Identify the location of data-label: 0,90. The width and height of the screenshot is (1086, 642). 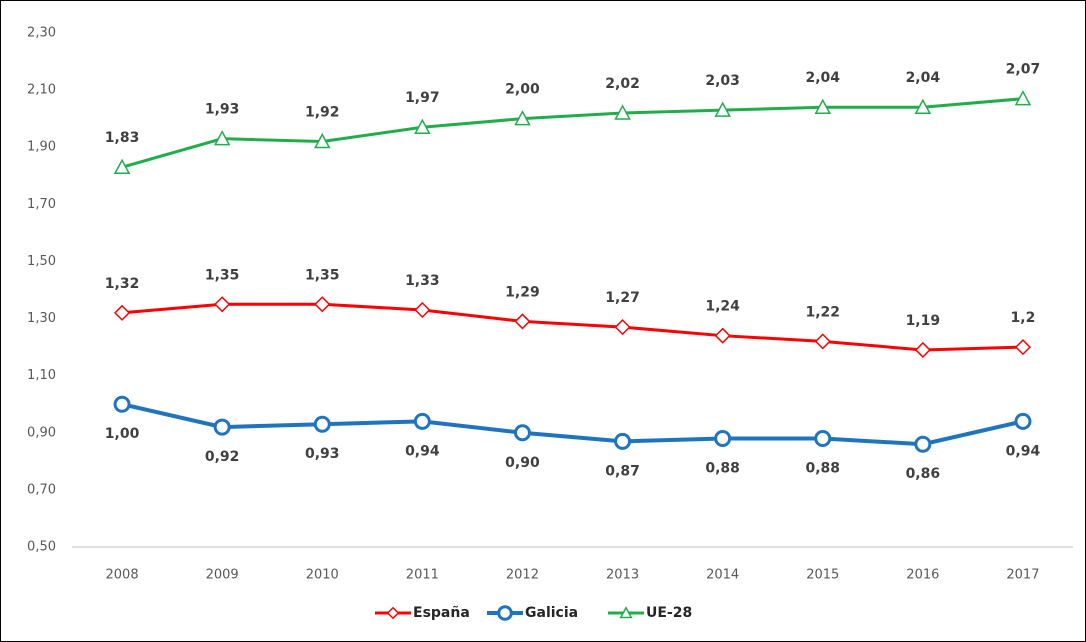
(522, 463).